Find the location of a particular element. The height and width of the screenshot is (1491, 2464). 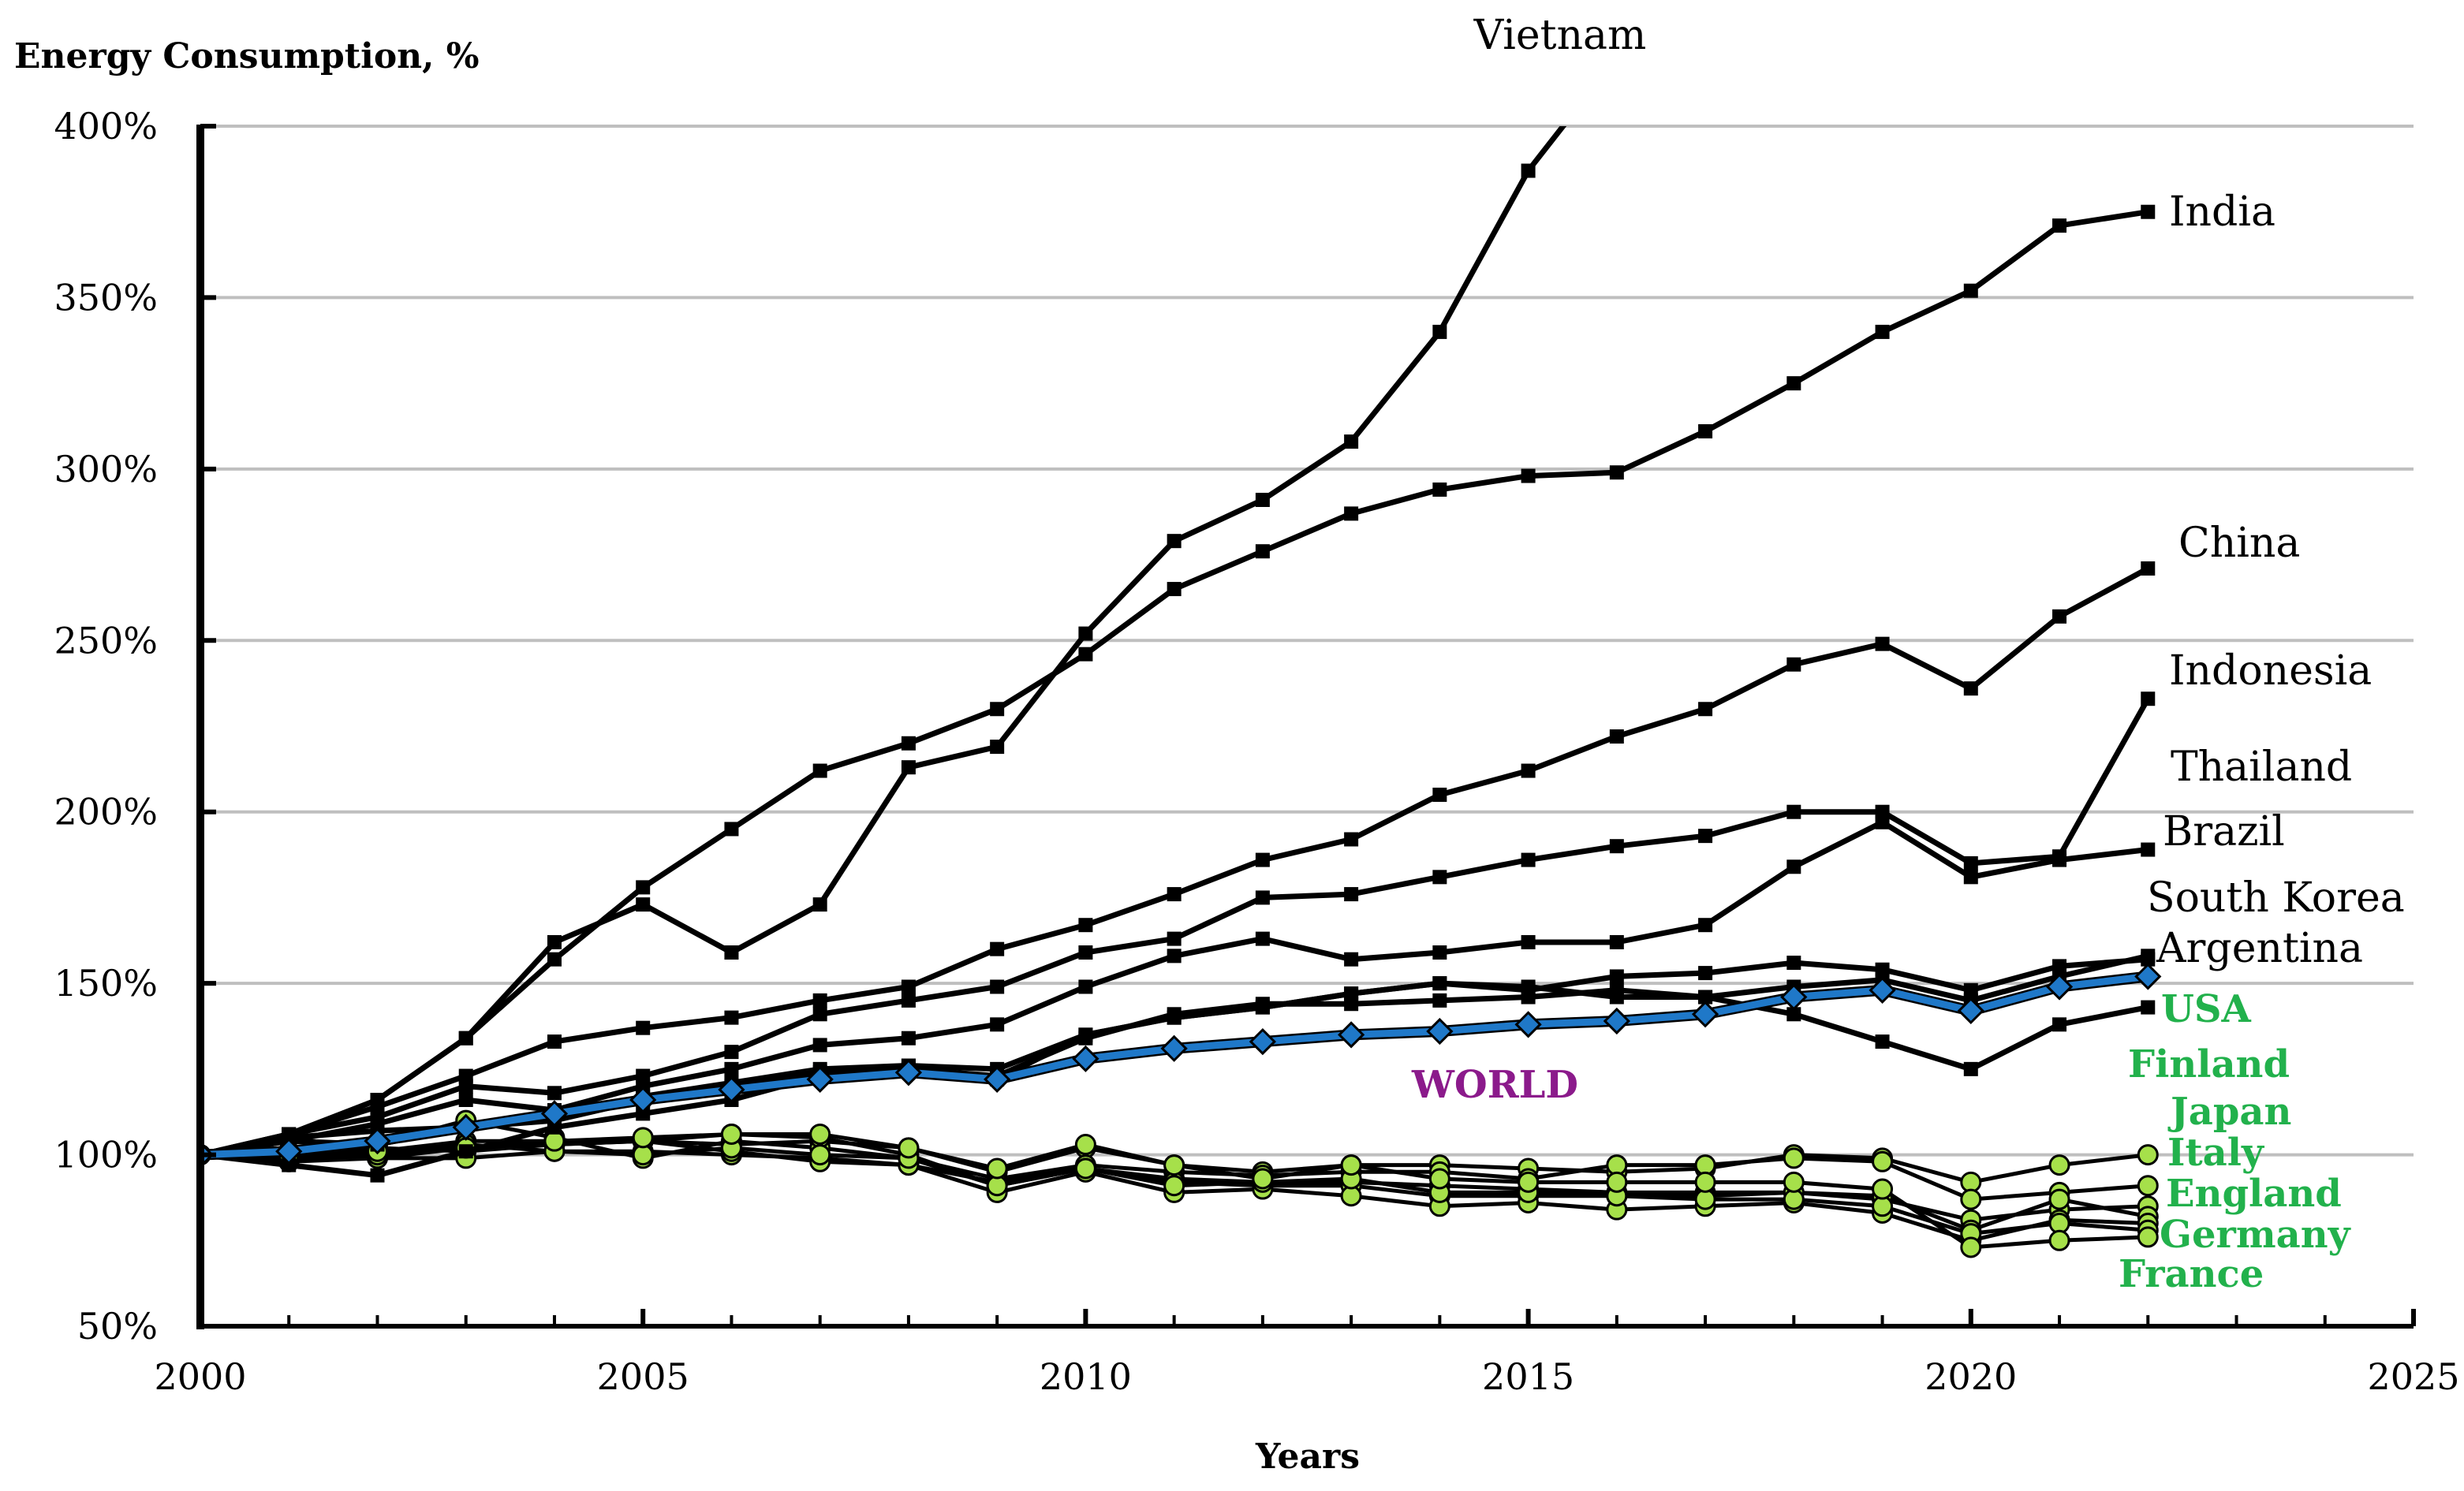

label-thailand: Thailand is located at coordinates (2261, 767).